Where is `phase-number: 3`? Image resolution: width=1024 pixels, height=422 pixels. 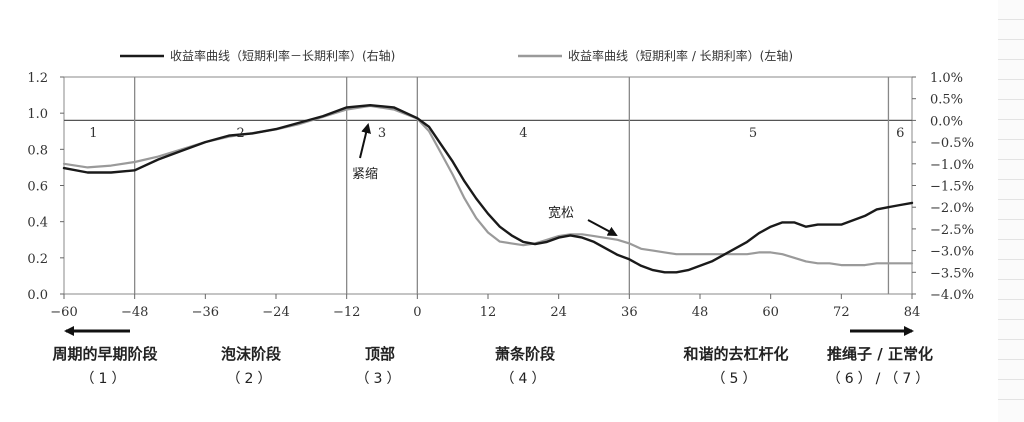
phase-number: 3 is located at coordinates (382, 133).